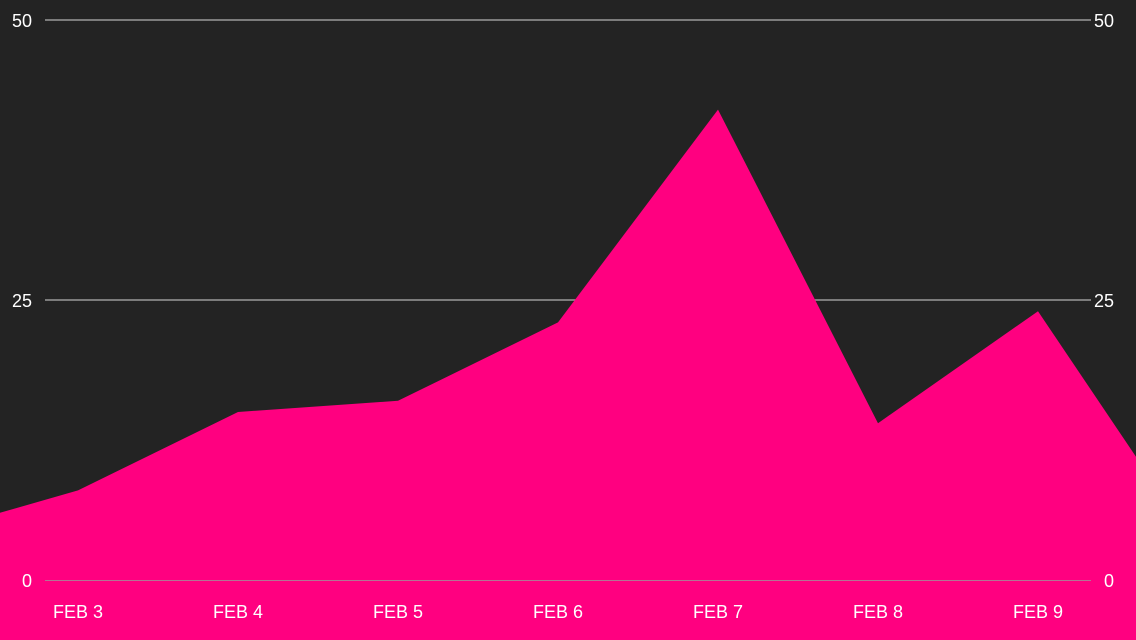 This screenshot has width=1136, height=640. What do you see at coordinates (1104, 21) in the screenshot?
I see `y-tick-label-right: 50` at bounding box center [1104, 21].